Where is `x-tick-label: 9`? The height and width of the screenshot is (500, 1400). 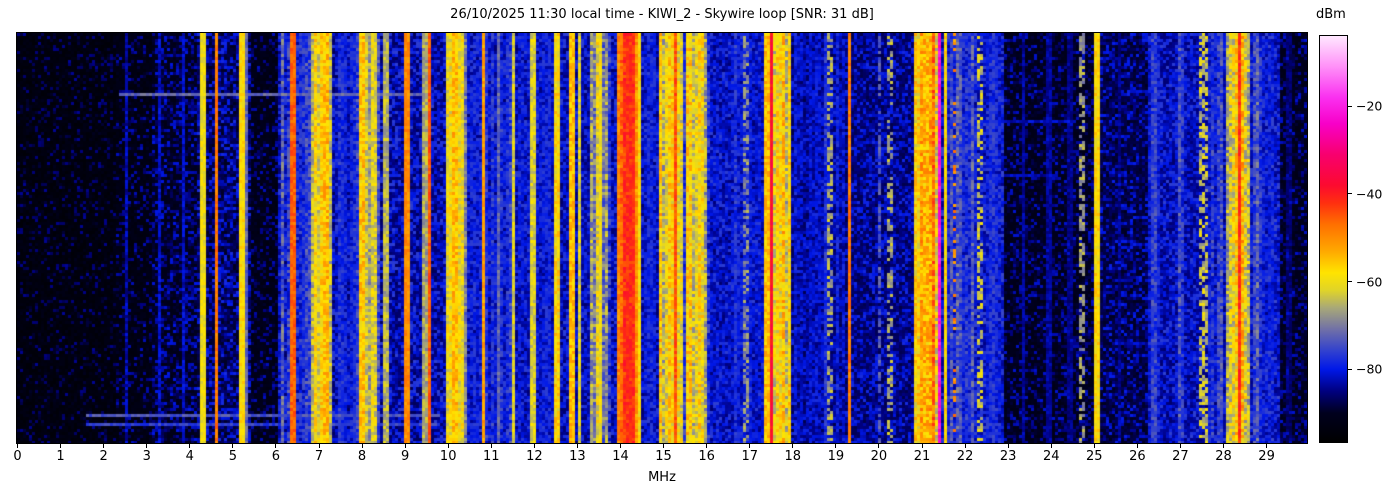
x-tick-label: 9 is located at coordinates (405, 456).